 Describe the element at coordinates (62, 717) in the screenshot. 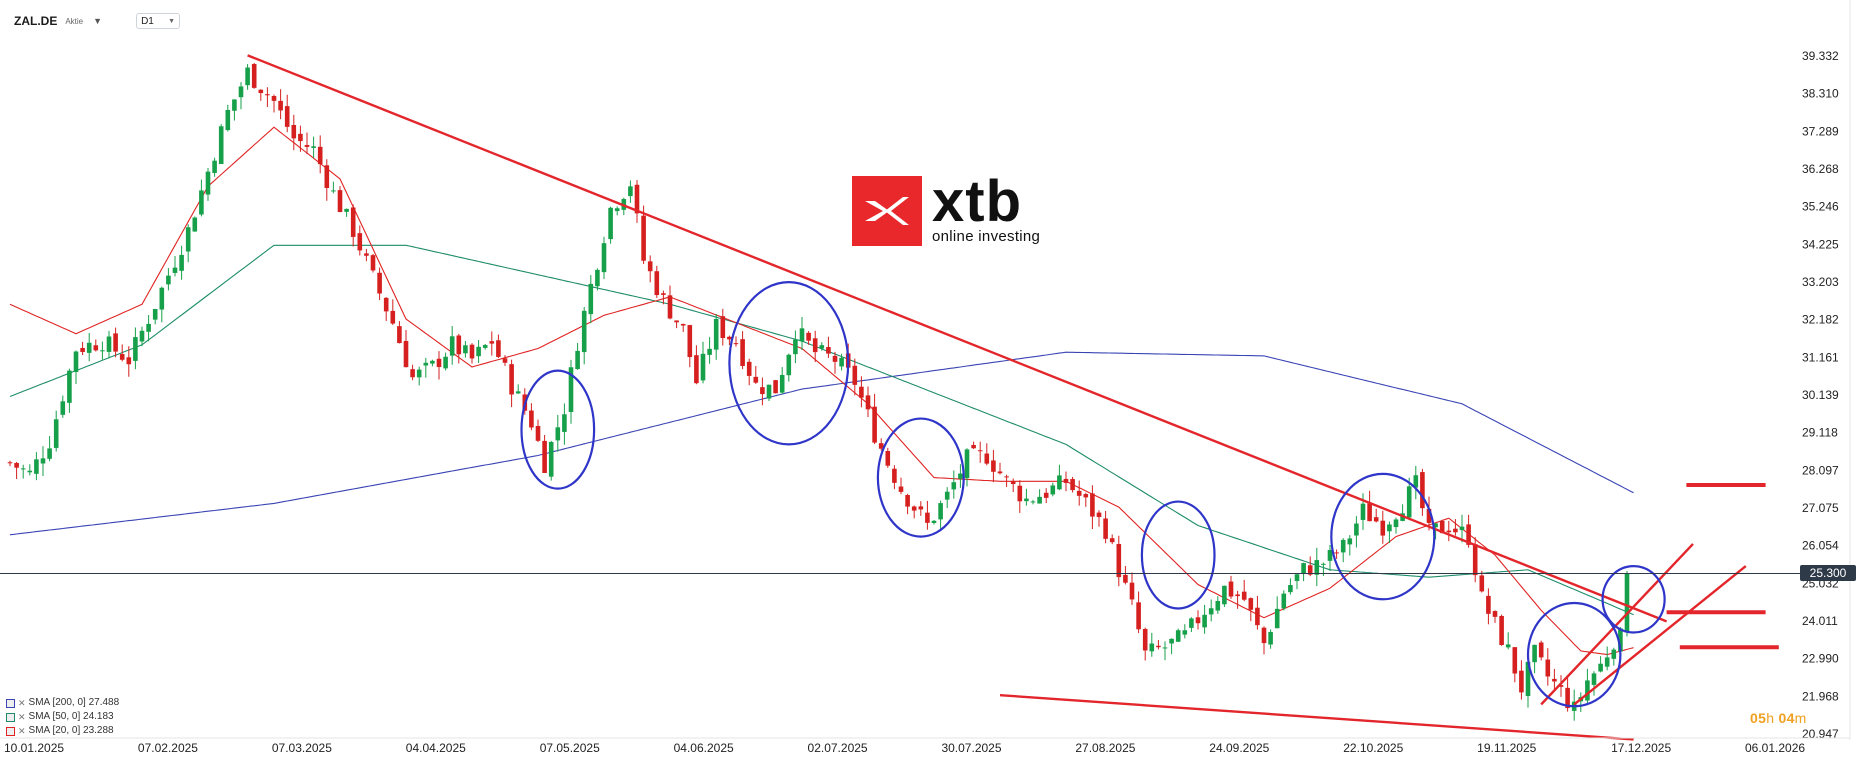

I see `legend-item-sma50: ✕ SMA [50, 0] 24.183` at that location.